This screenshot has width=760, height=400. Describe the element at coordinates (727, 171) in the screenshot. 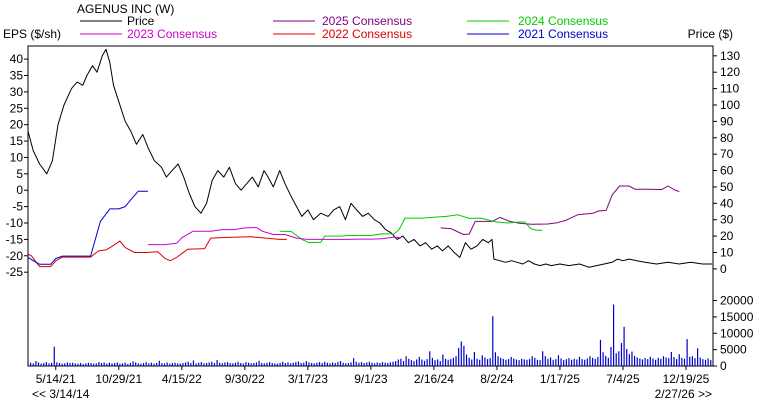

I see `price-tick-label: 60` at that location.